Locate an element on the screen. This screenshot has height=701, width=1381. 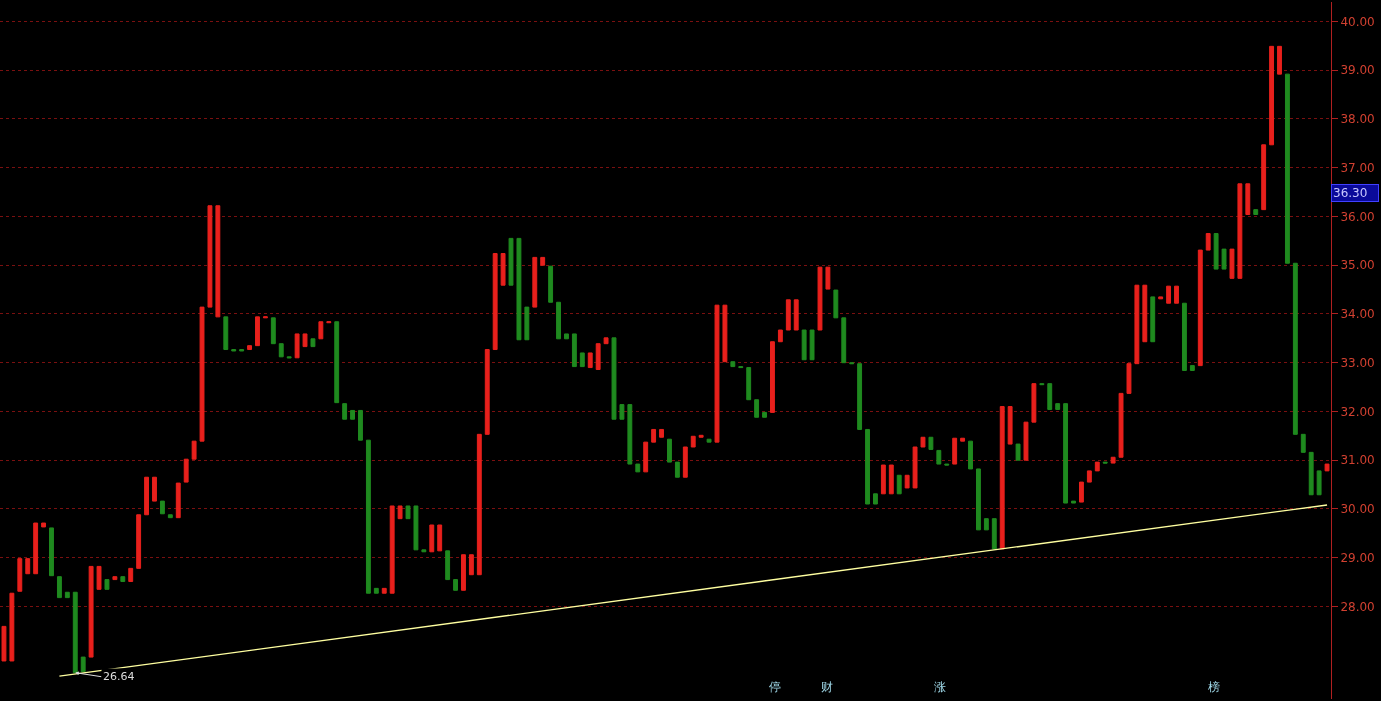
y-tick-label: 36.00 is located at coordinates (1357, 216).